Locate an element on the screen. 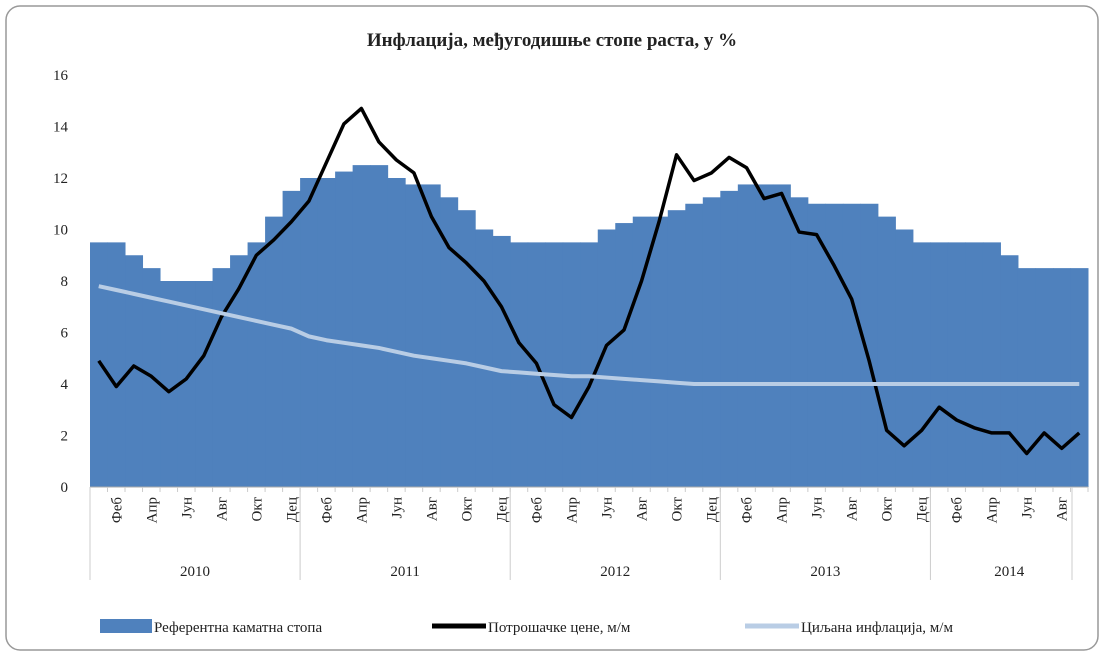 Image resolution: width=1104 pixels, height=661 pixels. legend-label: Референтна каматна стопа is located at coordinates (238, 628).